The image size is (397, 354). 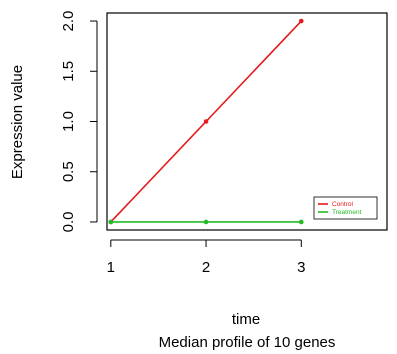 What do you see at coordinates (301, 267) in the screenshot?
I see `x-tick-label: 3` at bounding box center [301, 267].